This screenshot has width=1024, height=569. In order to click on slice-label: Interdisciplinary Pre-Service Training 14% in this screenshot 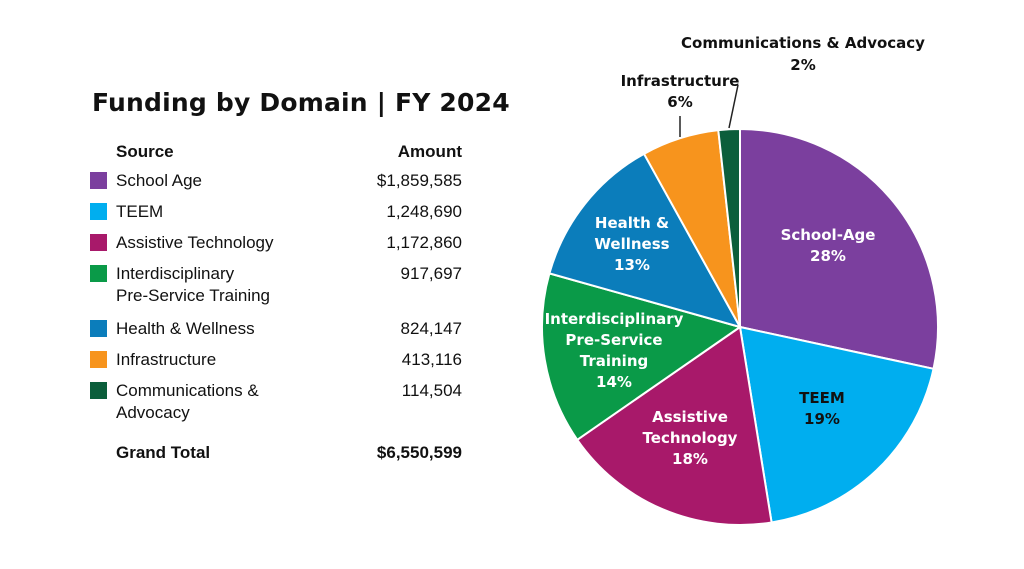, I will do `click(614, 350)`.